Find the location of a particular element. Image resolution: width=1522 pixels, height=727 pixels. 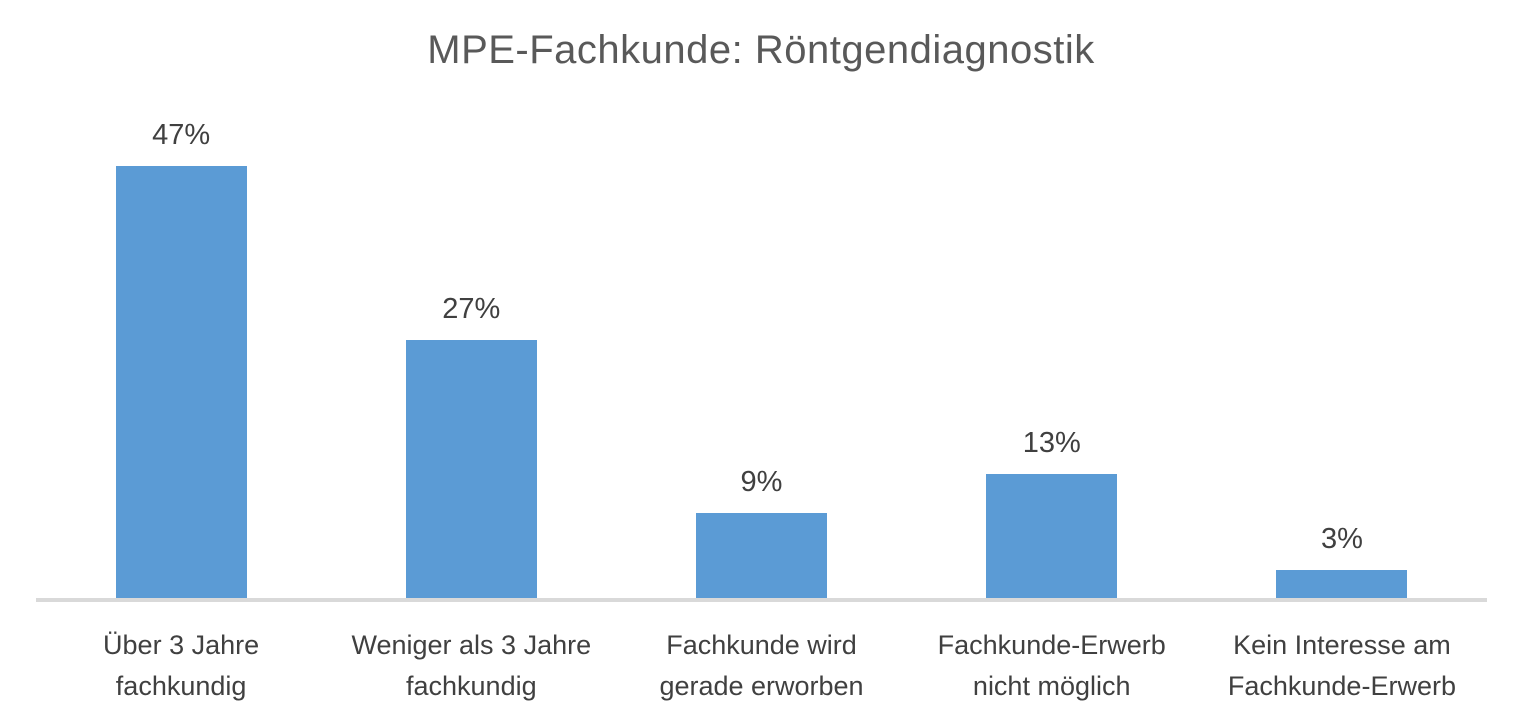

data-label: 3% is located at coordinates (1341, 539).